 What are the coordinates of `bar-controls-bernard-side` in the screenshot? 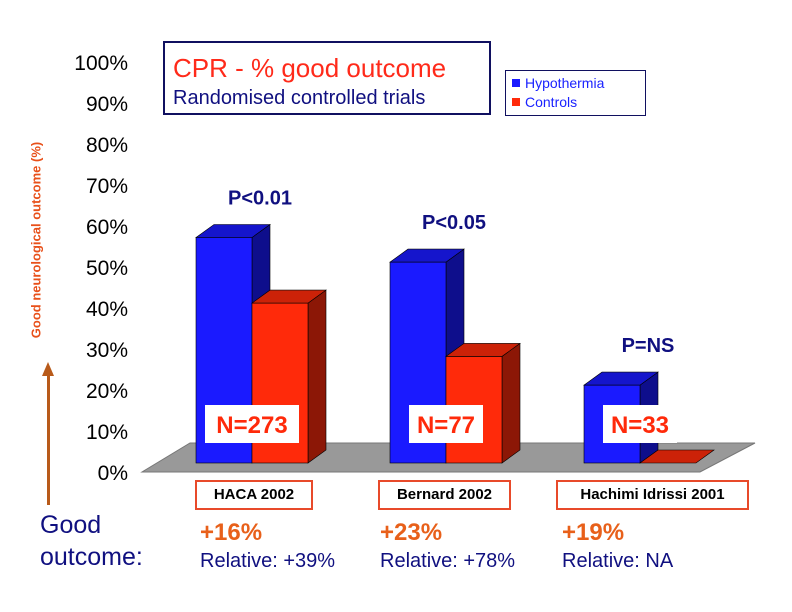 It's located at (511, 403).